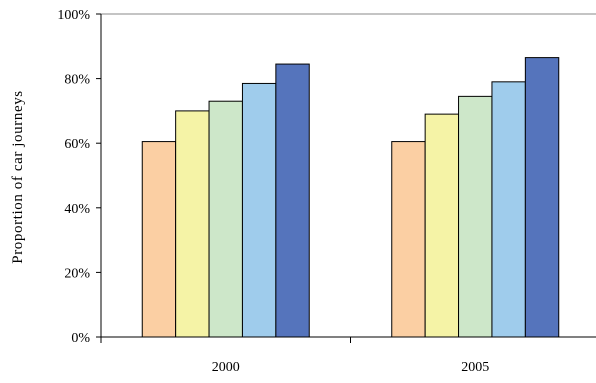  Describe the element at coordinates (80, 338) in the screenshot. I see `y-tick-label: 0%` at that location.